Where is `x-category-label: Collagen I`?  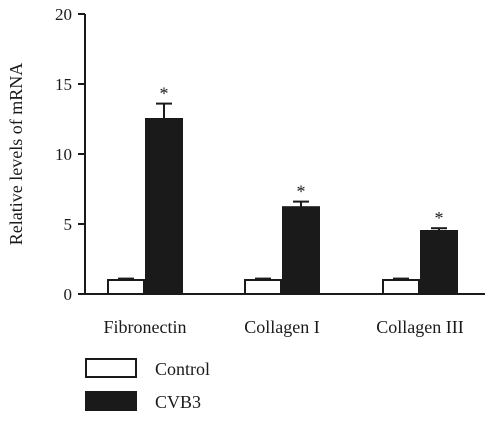
x-category-label: Collagen I is located at coordinates (281, 327).